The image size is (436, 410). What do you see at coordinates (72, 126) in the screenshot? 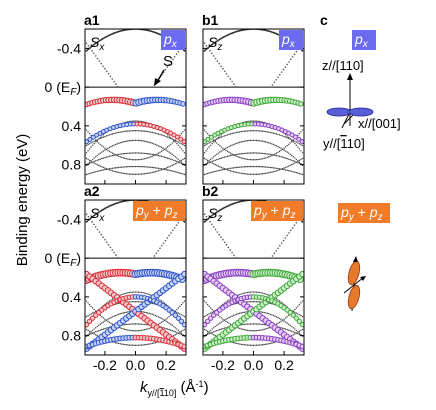
I see `y-tick-label: 0.4` at bounding box center [72, 126].